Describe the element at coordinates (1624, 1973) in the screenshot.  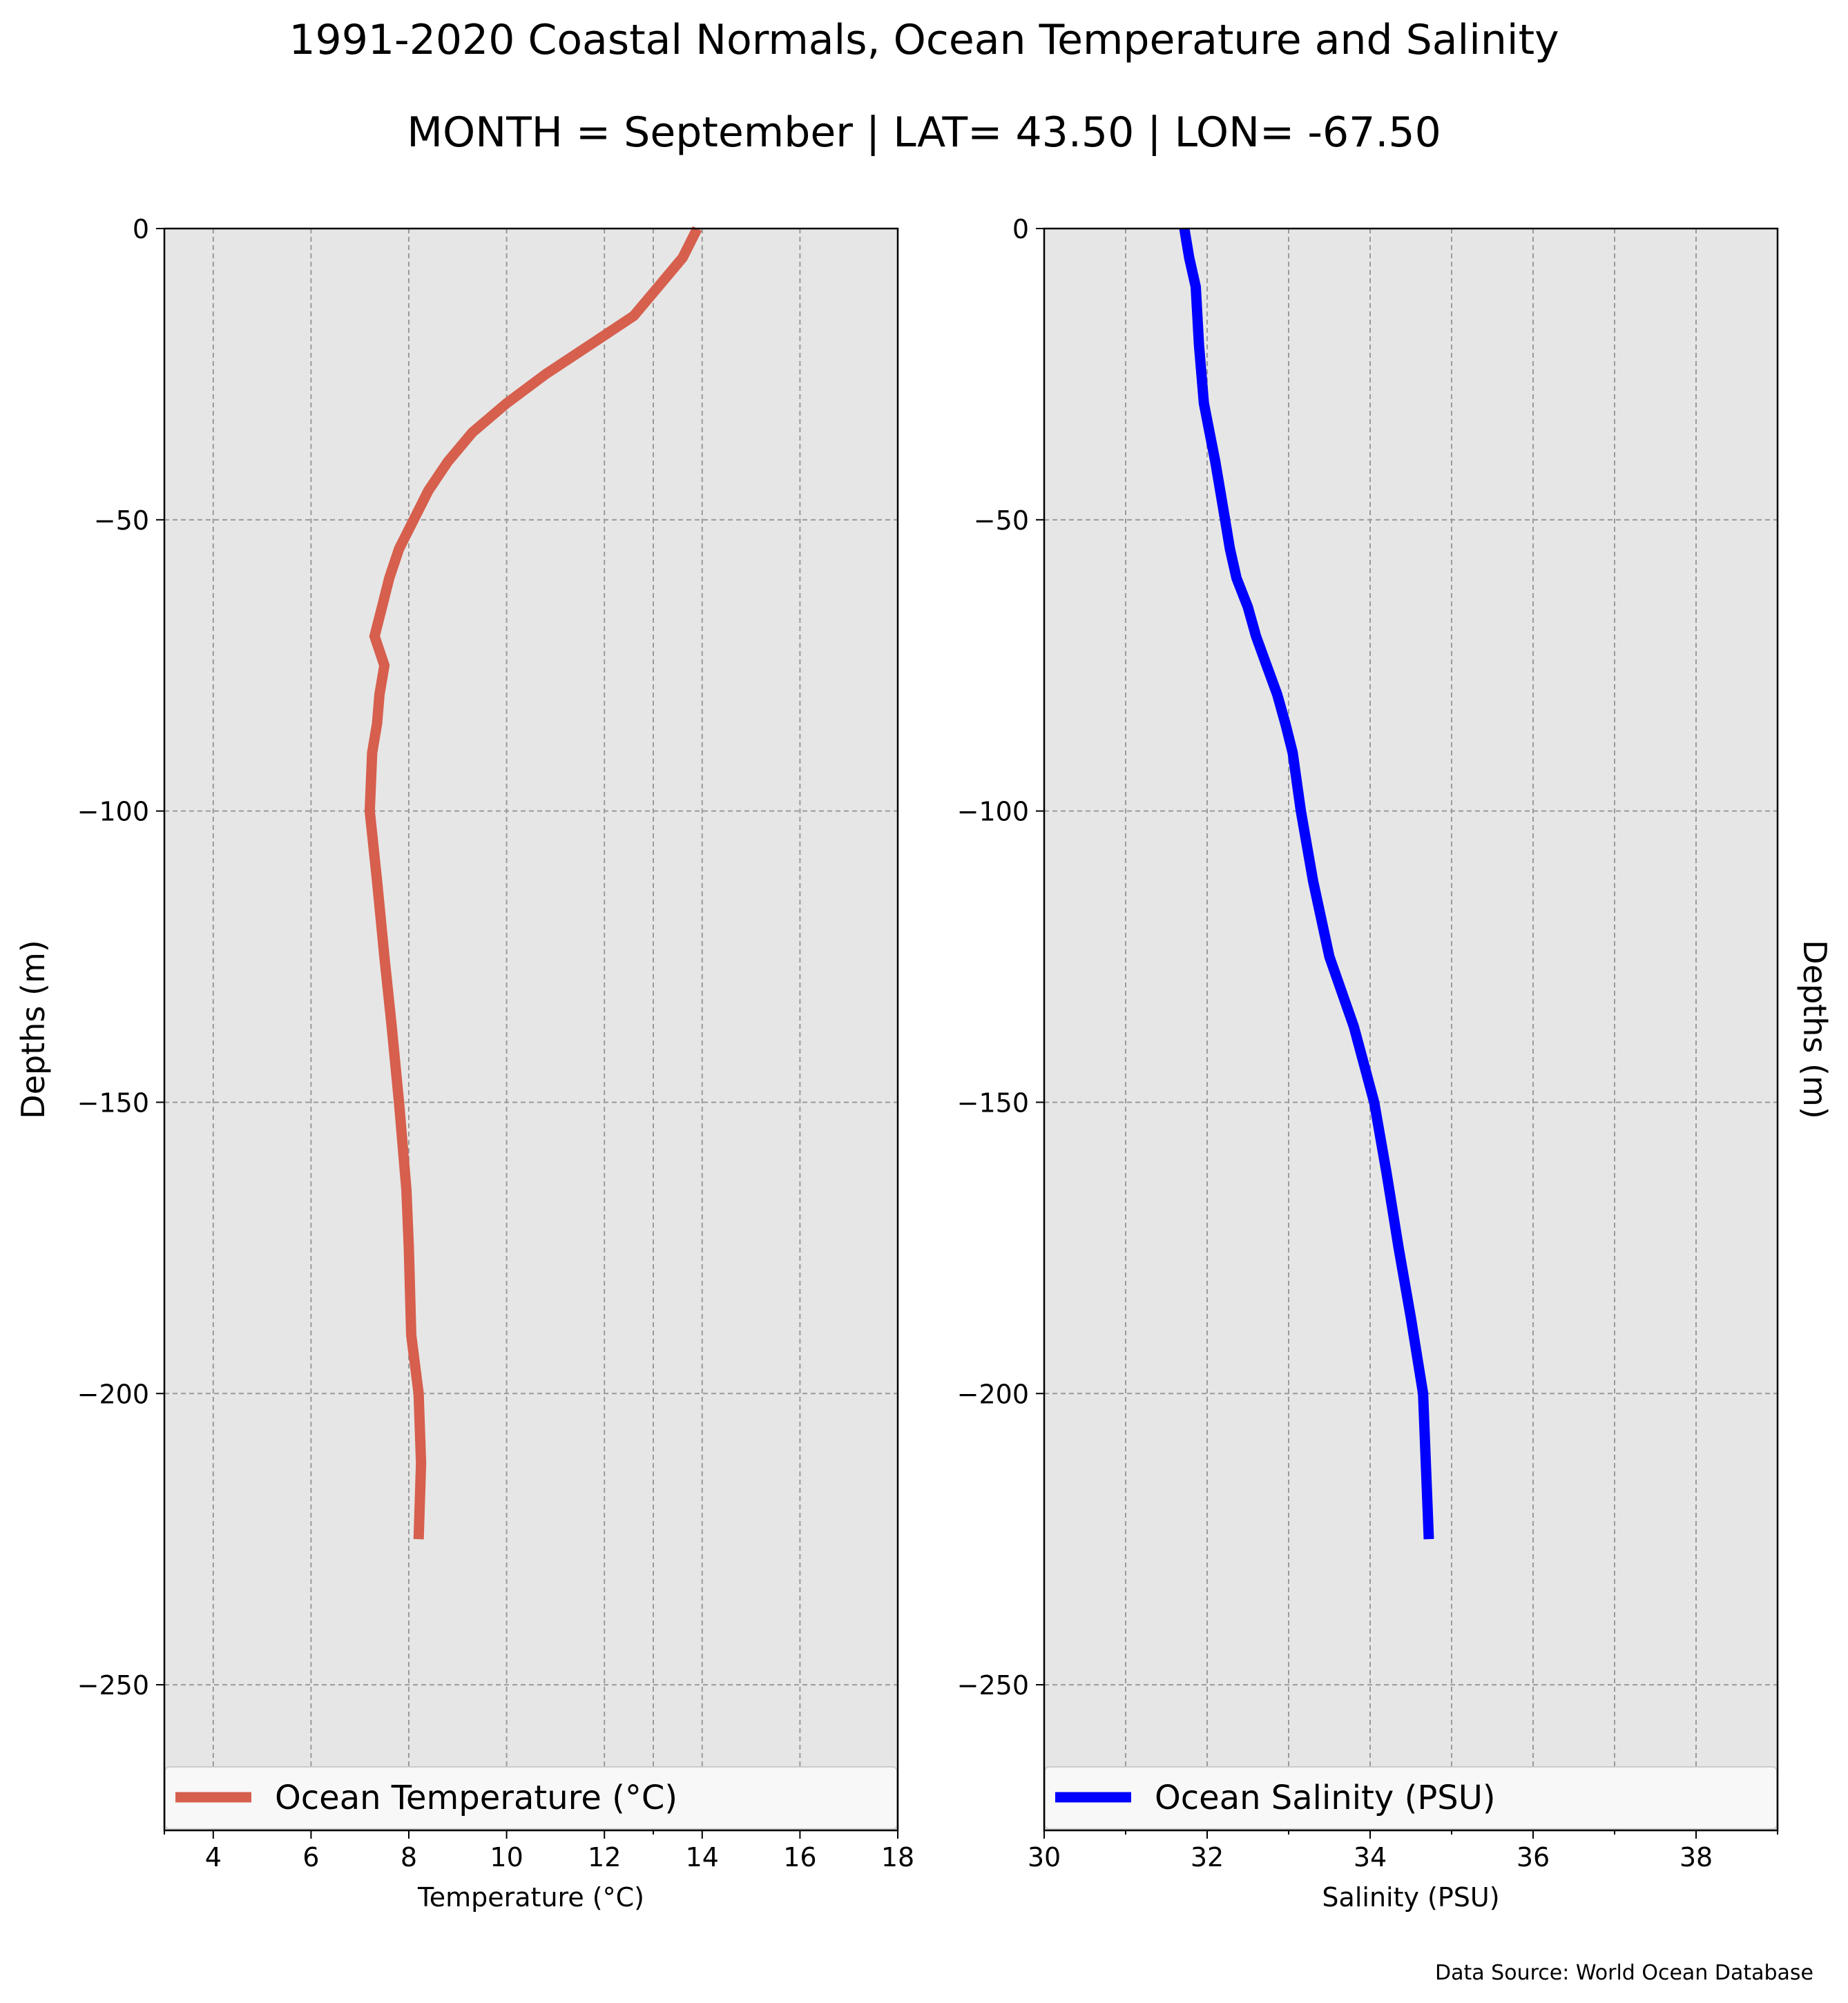
I see `data-source-note: Data Source: World Ocean Database` at that location.